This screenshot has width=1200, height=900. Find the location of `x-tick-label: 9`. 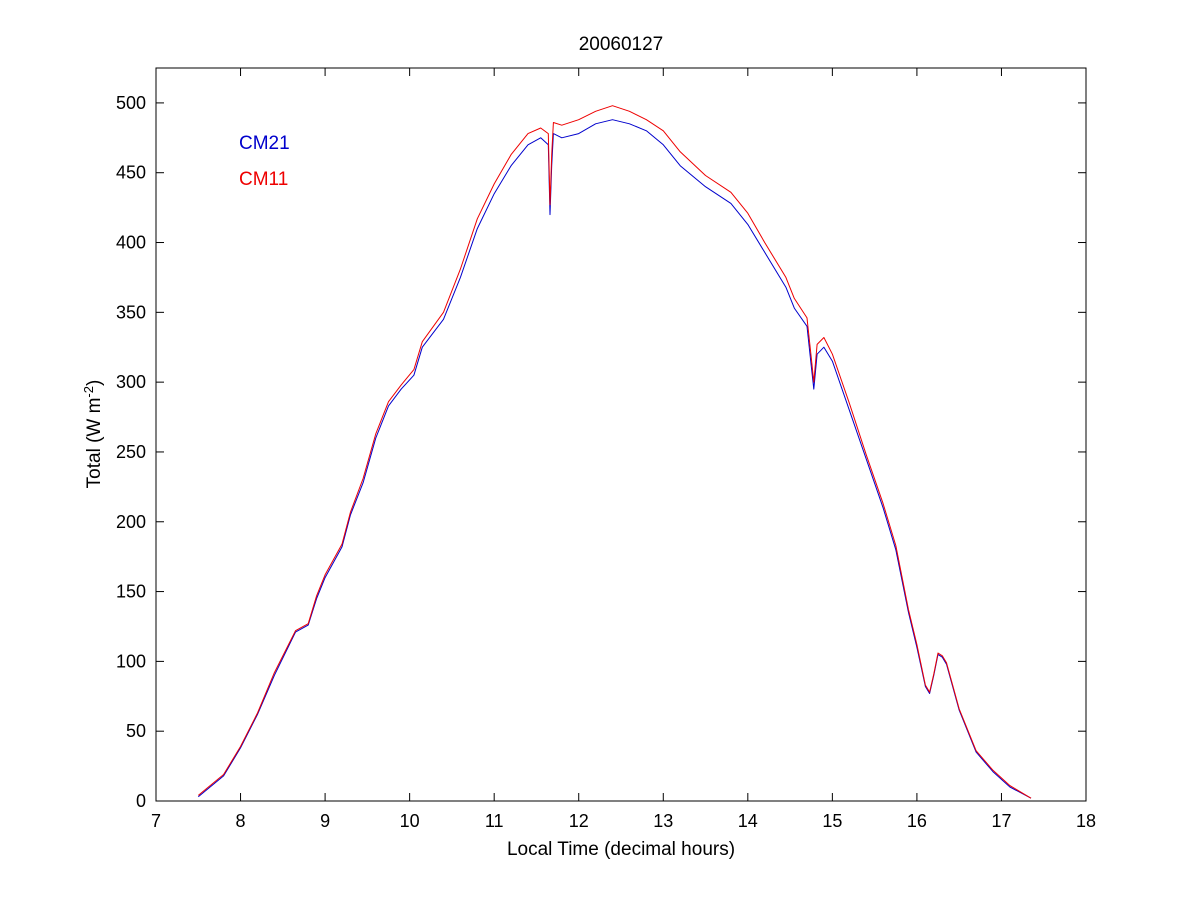

x-tick-label: 9 is located at coordinates (325, 821).